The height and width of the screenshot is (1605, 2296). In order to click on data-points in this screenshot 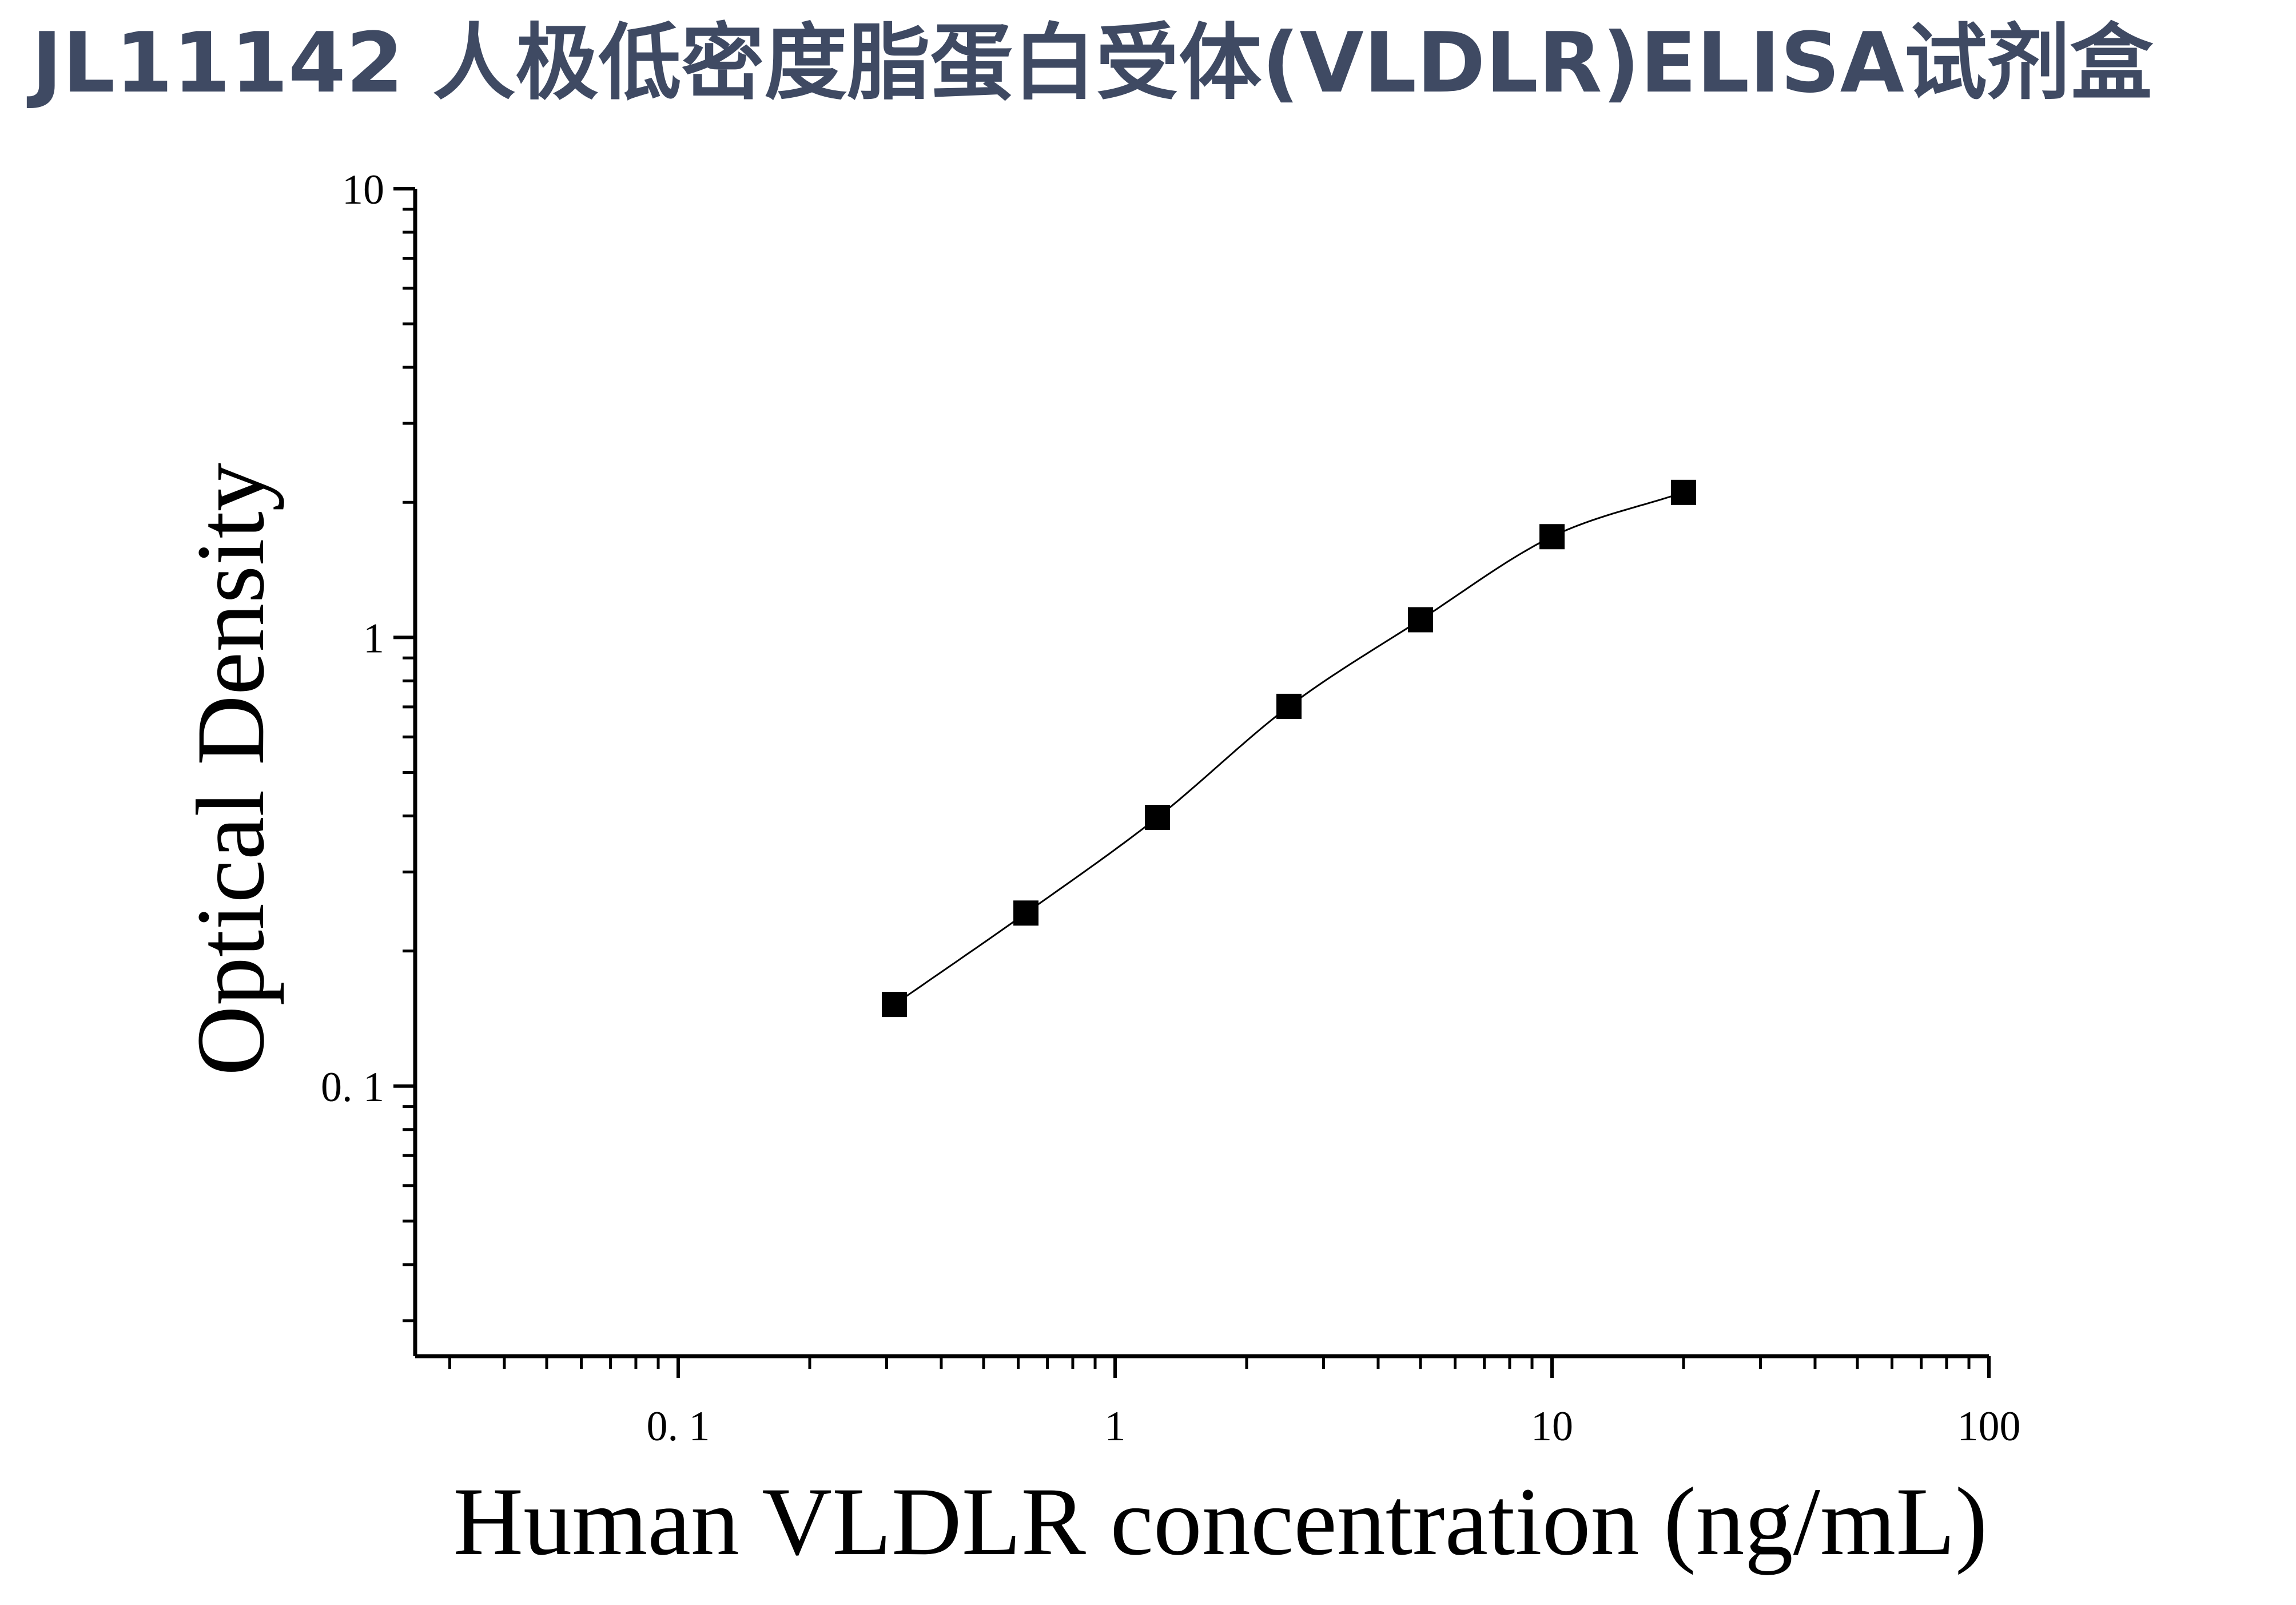, I will do `click(1289, 748)`.